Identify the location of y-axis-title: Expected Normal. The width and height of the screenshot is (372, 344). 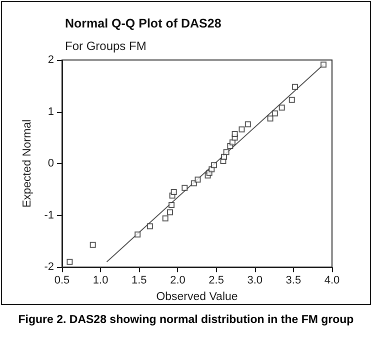
(27, 163).